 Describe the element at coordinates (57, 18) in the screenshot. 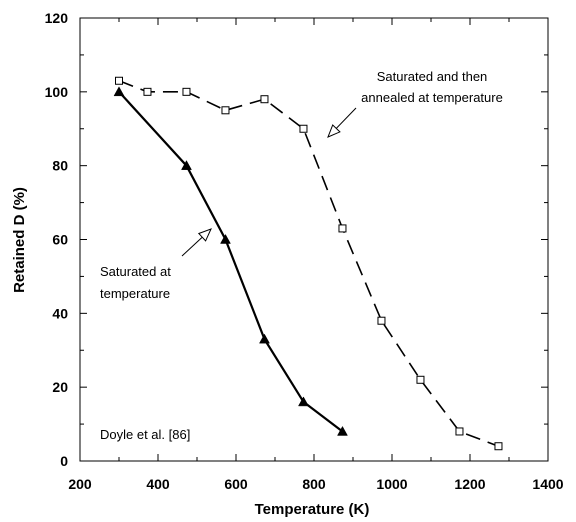

I see `y-tick-label-6: 120` at that location.